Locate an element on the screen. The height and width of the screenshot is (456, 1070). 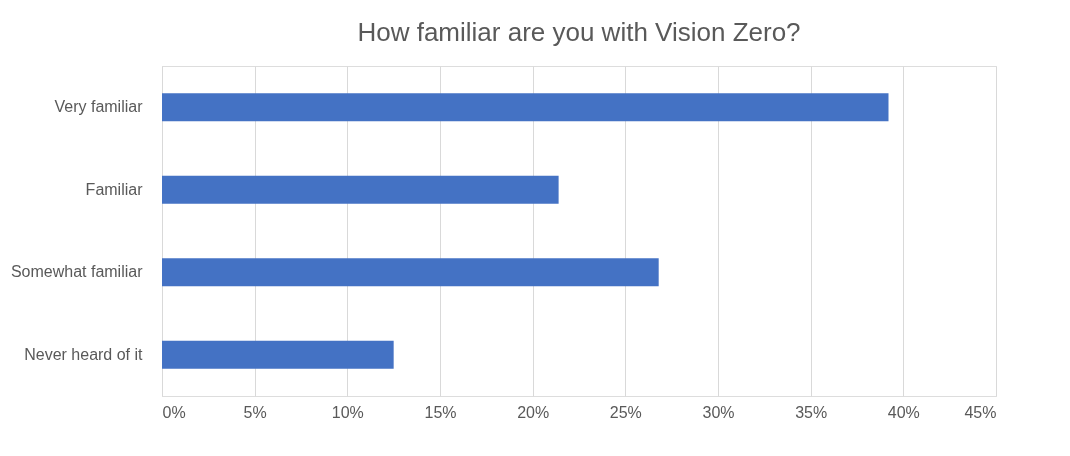
y-tick-label: Very familiar is located at coordinates (99, 107).